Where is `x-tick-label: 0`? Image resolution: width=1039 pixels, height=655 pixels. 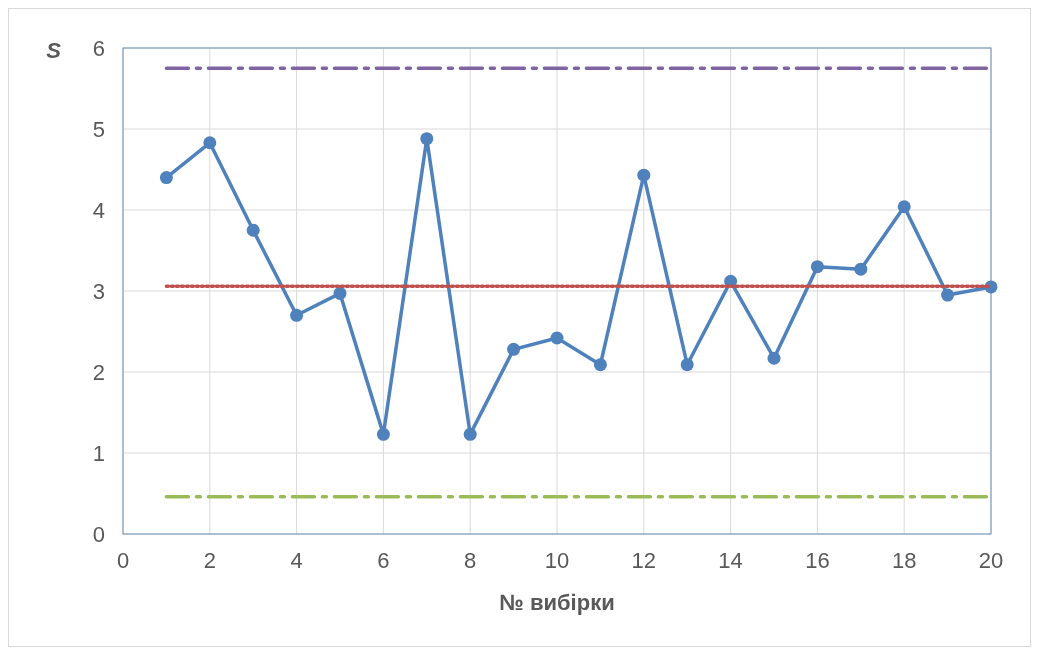
x-tick-label: 0 is located at coordinates (123, 560).